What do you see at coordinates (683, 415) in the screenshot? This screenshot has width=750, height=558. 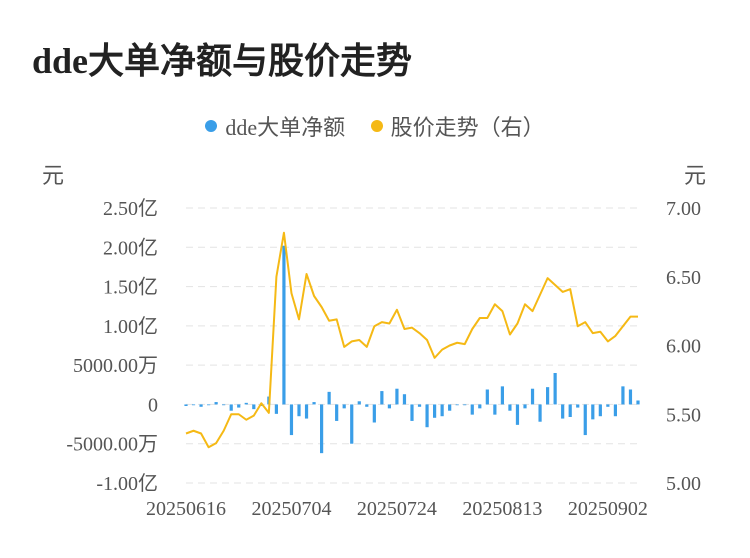 I see `right-tick-label: 5.50` at bounding box center [683, 415].